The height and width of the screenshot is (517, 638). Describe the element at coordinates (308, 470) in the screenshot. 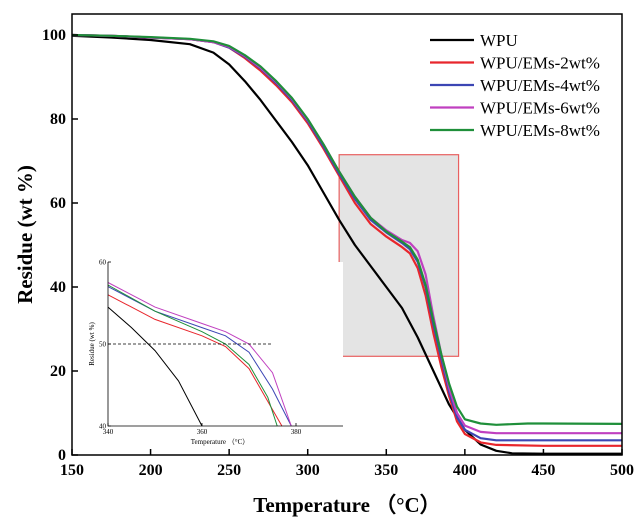

I see `x-tick-label: 300` at that location.